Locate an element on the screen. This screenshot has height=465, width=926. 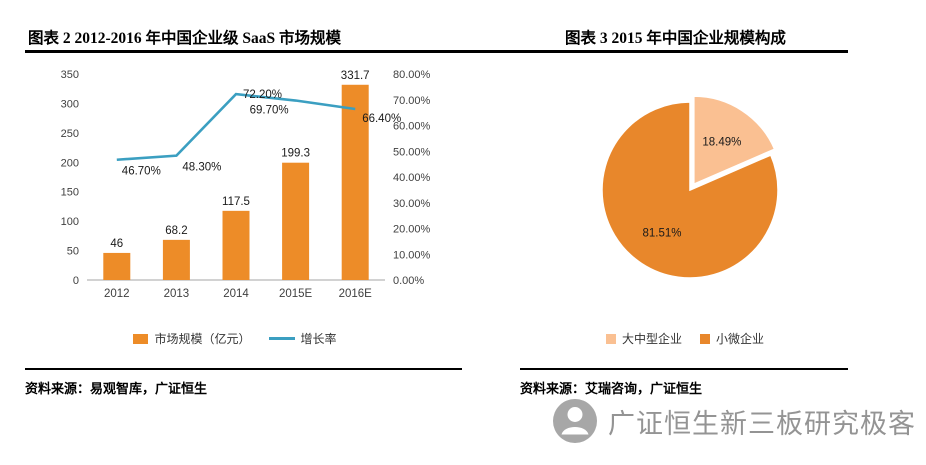
right-chart-source: 资料来源：艾瑞咨询，广证恒生 is located at coordinates (684, 382).